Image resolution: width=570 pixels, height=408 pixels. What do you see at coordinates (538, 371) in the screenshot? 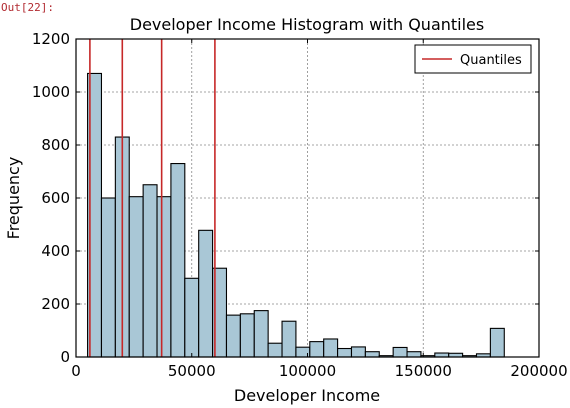
I see `x-tick-label: 200000` at bounding box center [538, 371].